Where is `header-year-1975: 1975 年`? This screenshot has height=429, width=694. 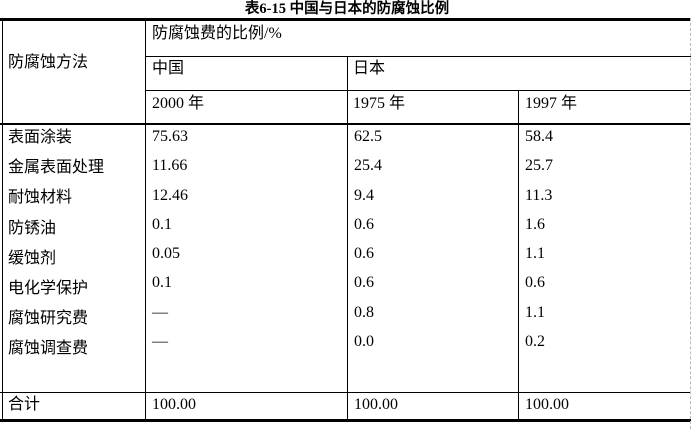
header-year-1975: 1975 年 is located at coordinates (379, 103).